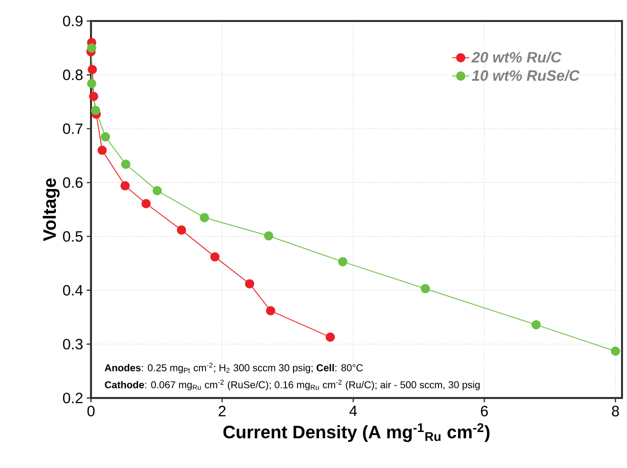 This screenshot has width=627, height=468. What do you see at coordinates (292, 385) in the screenshot?
I see `text: Cathode: 0.067 mg$_{Ru}$ cm$^{-2}$ (RuSe/C); 0.16 mg$_{Ru}$ cm$^{-2}$ (Ru/C); air - 500 sccm, 30 psig` at bounding box center [292, 385].